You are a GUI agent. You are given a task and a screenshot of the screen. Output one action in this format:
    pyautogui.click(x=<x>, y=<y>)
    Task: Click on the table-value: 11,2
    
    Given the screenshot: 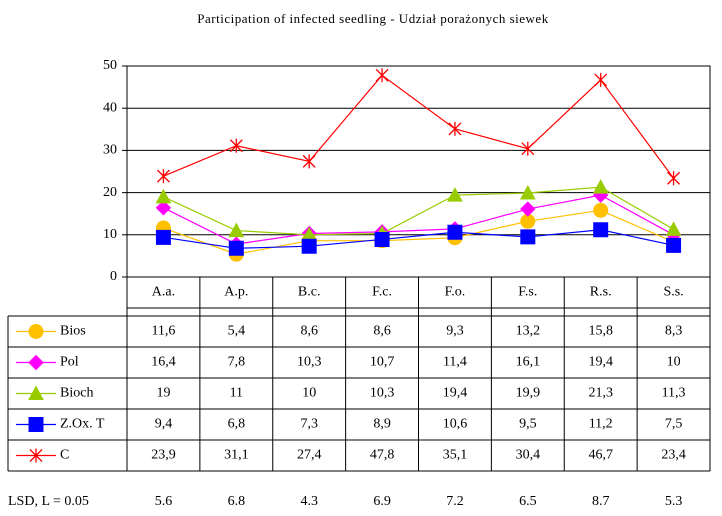 What is the action you would take?
    pyautogui.click(x=601, y=424)
    